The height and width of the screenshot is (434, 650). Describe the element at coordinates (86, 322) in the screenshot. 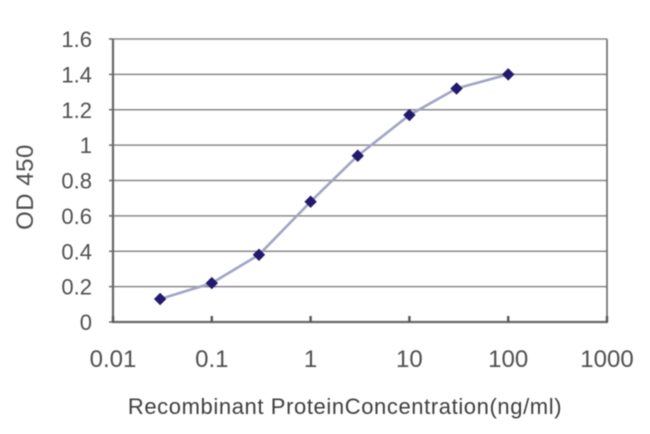

I see `y-tick-label: 0` at that location.